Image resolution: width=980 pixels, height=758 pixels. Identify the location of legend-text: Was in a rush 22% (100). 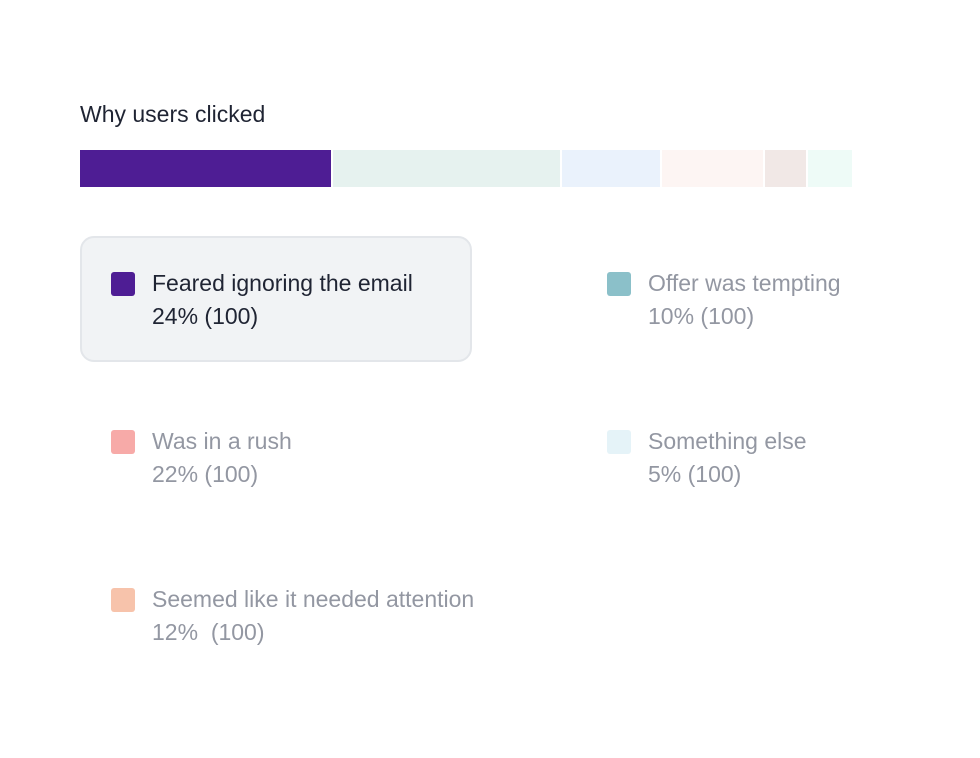
(222, 458).